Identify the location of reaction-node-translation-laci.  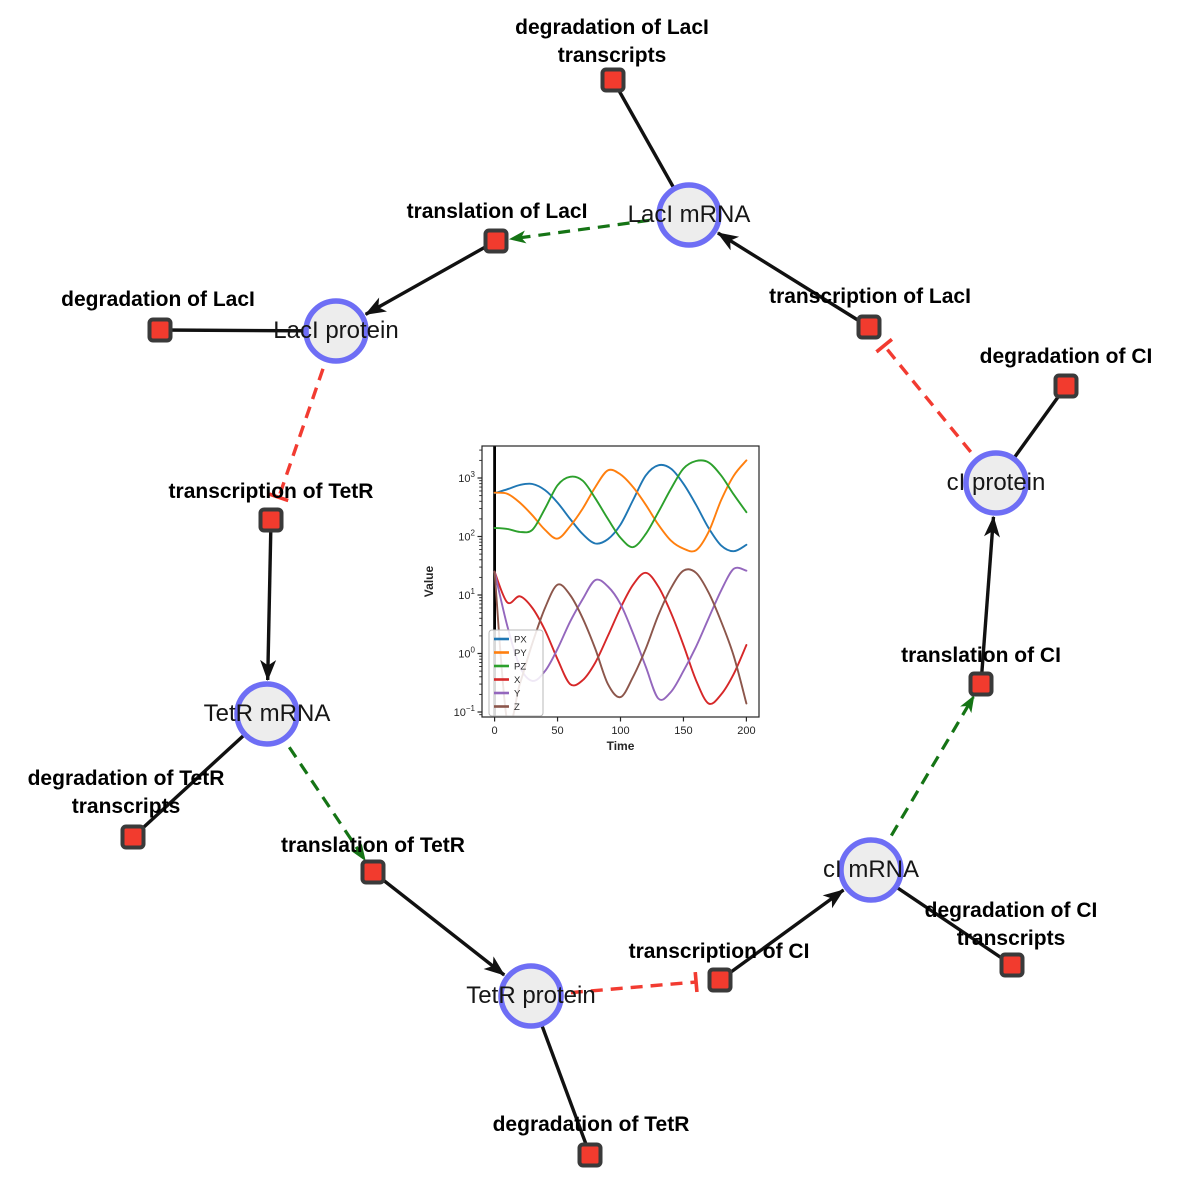
(496, 241).